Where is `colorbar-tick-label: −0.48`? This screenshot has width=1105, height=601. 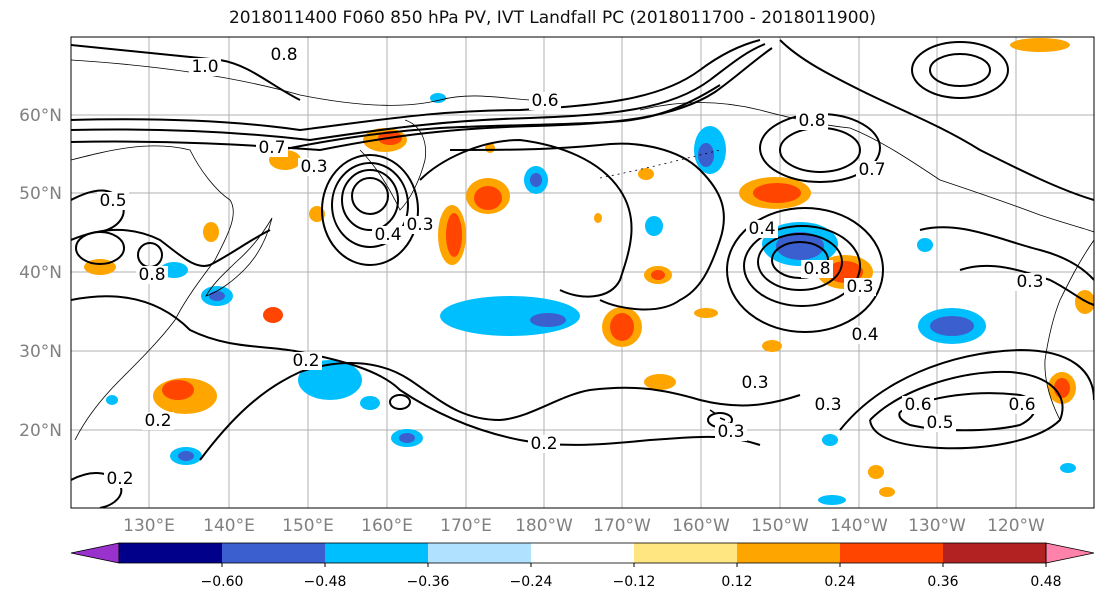 colorbar-tick-label: −0.48 is located at coordinates (325, 582).